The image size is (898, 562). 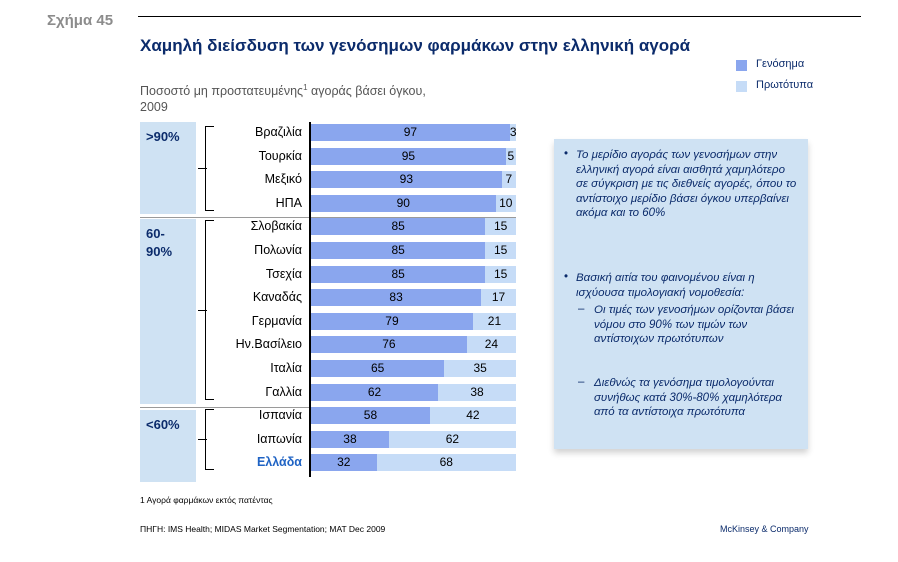 I want to click on country-label: Γερμανία, so click(x=276, y=320).